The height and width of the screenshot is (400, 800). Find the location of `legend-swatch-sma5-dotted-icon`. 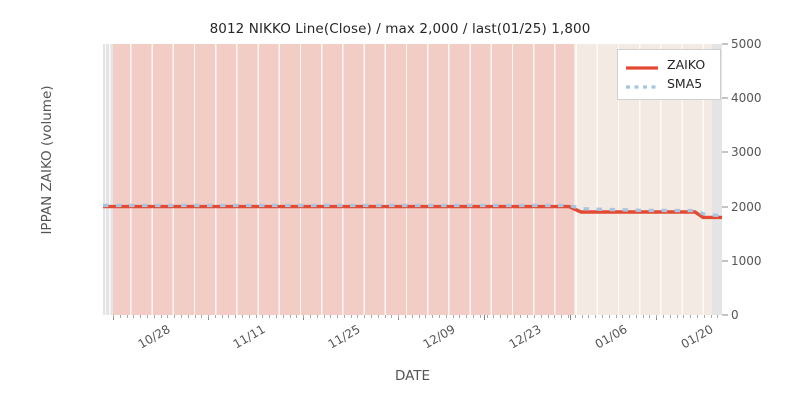

legend-swatch-sma5-dotted-icon is located at coordinates (642, 84).